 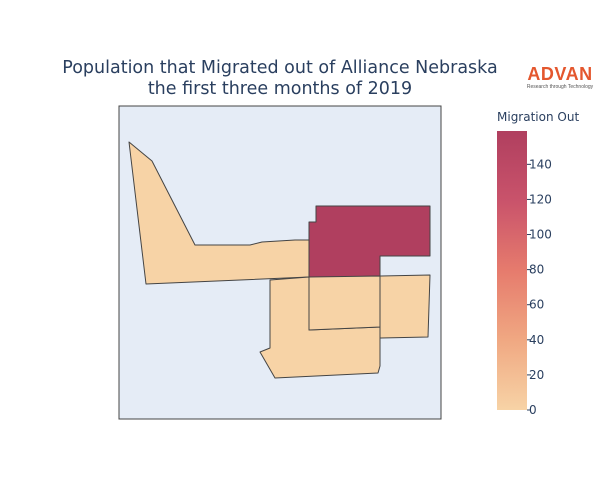 What do you see at coordinates (219, 213) in the screenshot?
I see `region-northwest` at bounding box center [219, 213].